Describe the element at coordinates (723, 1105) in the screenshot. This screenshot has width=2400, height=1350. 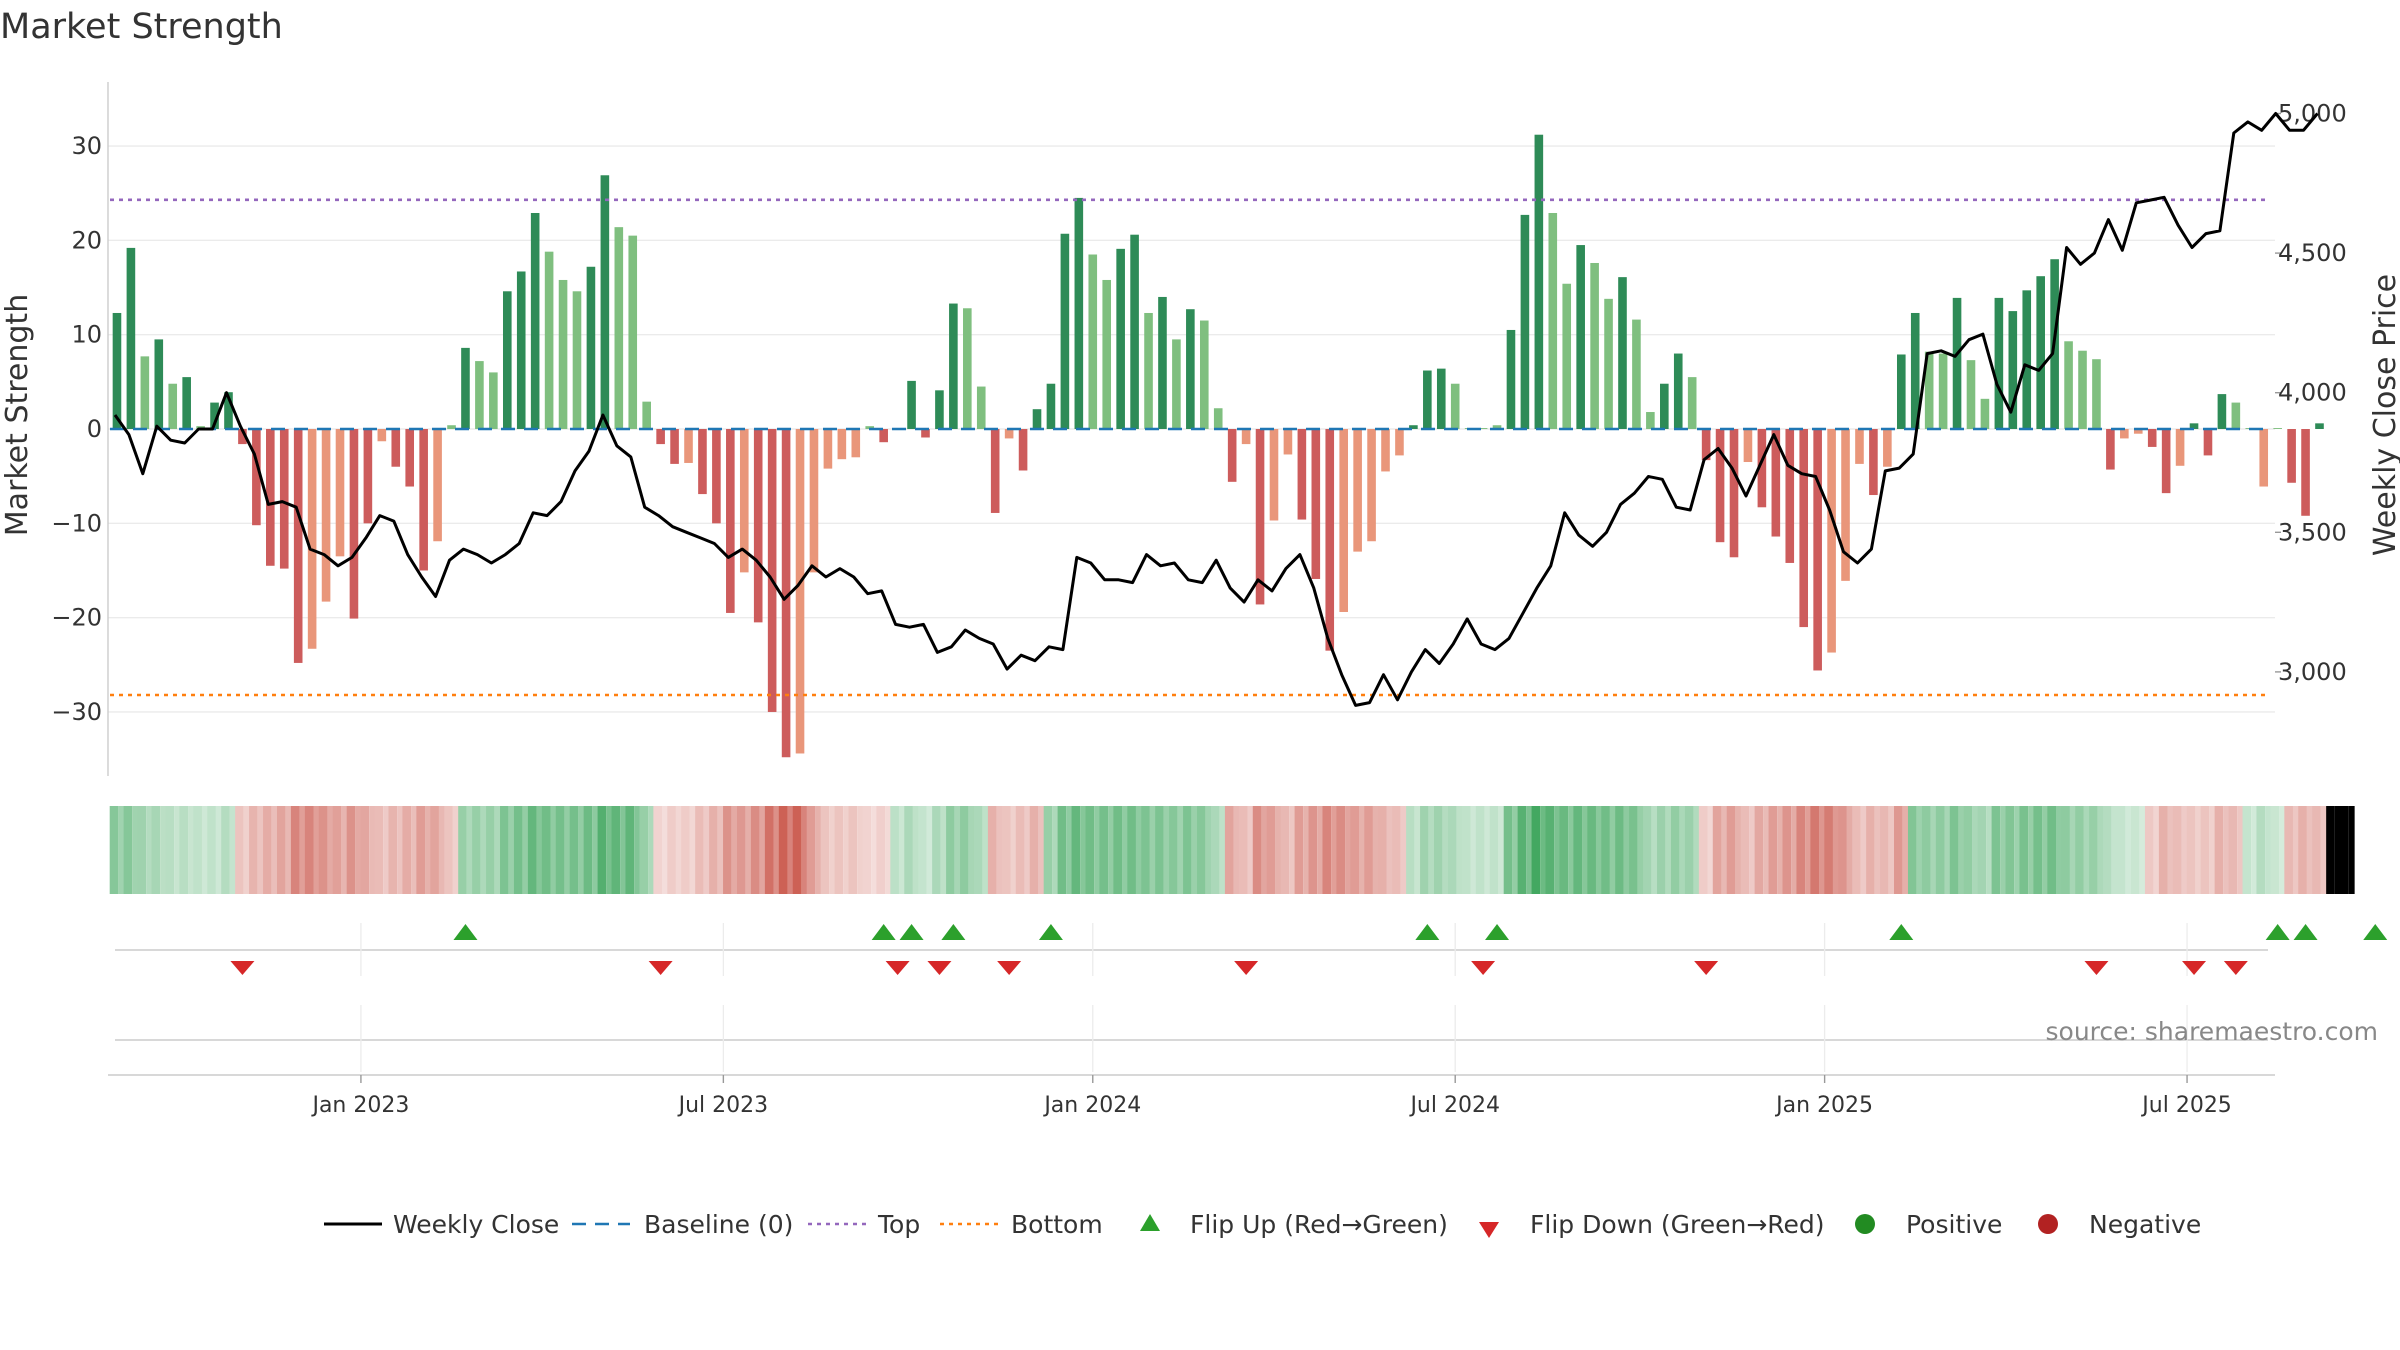
I see `date-tick-label: Jul 2023` at that location.